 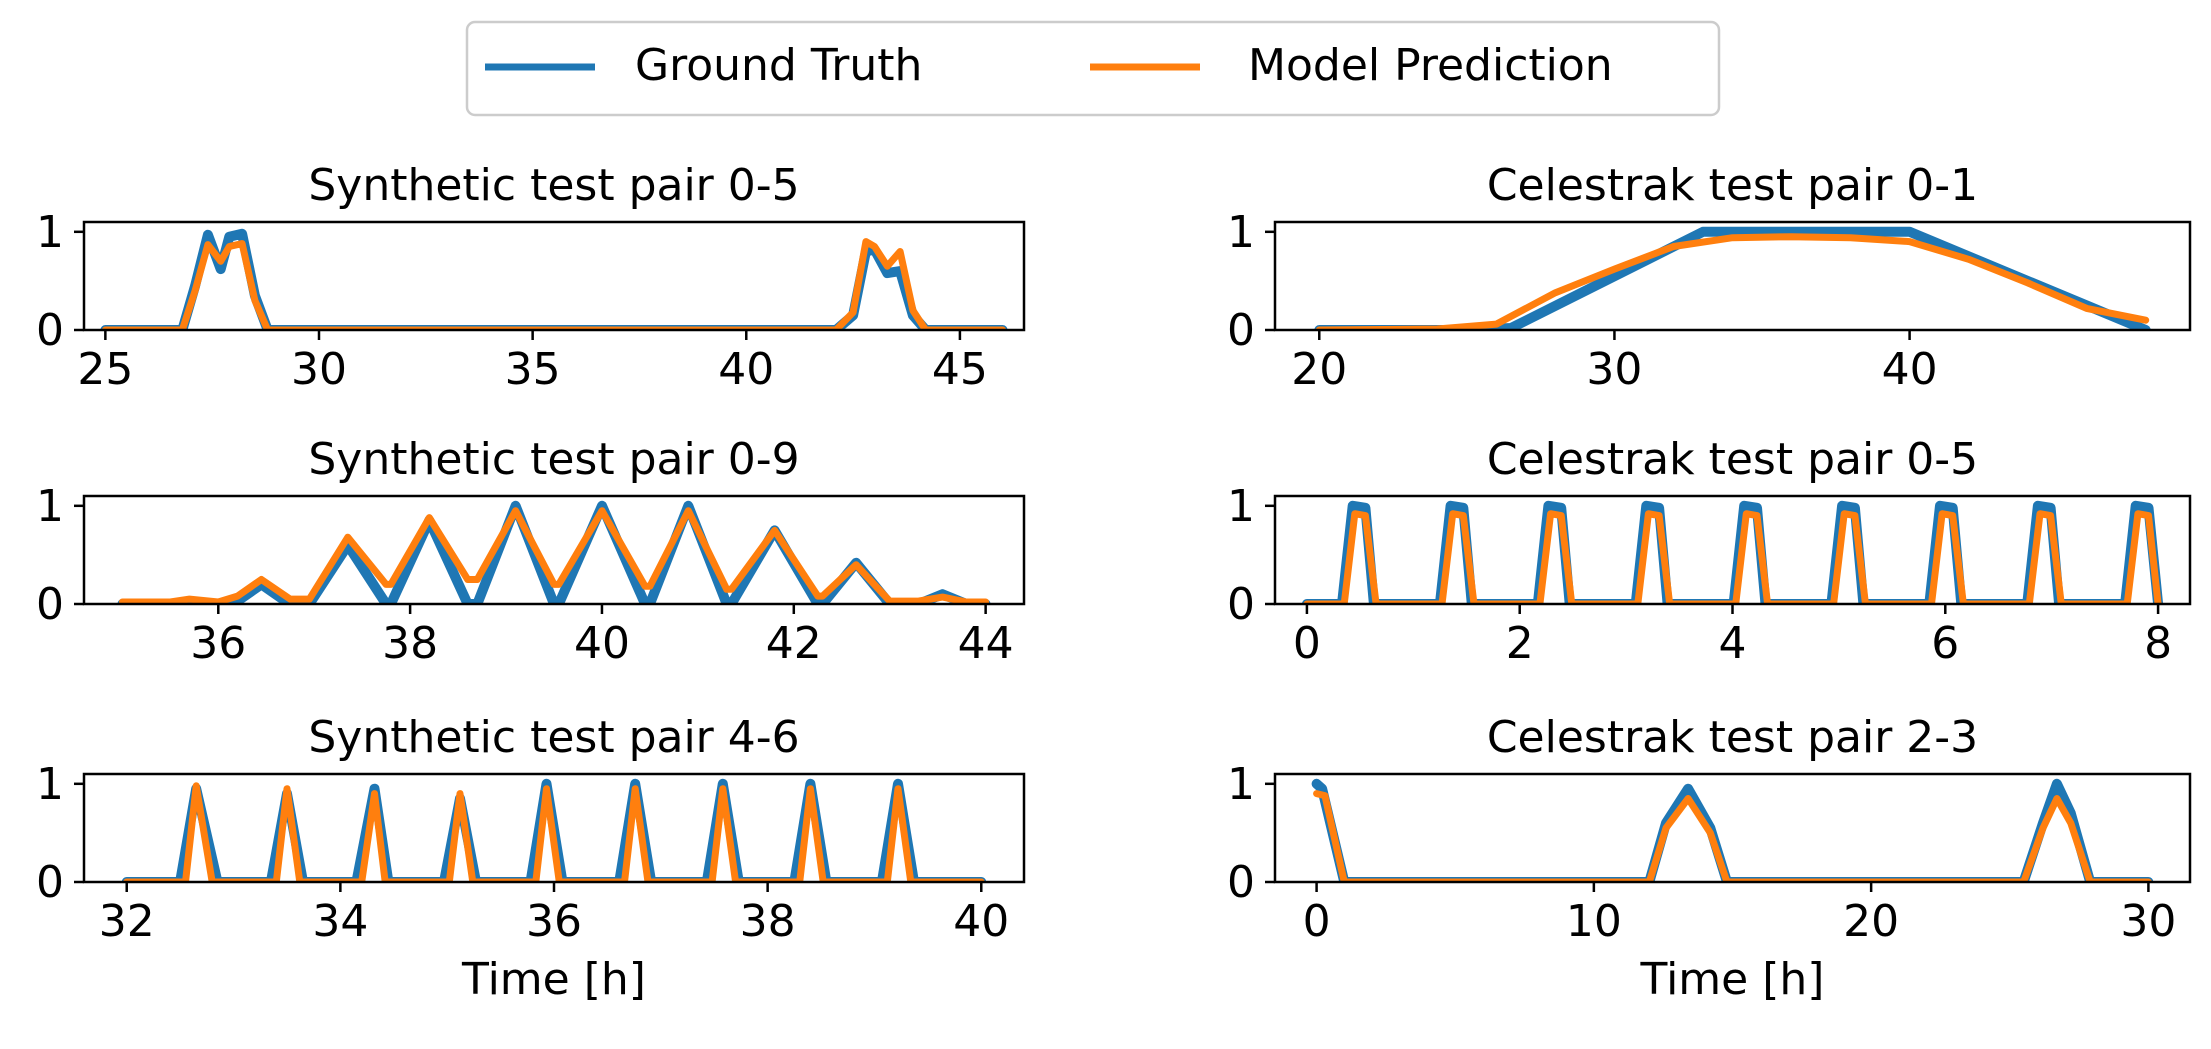 What do you see at coordinates (1520, 643) in the screenshot?
I see `x-tick-label: 2` at bounding box center [1520, 643].